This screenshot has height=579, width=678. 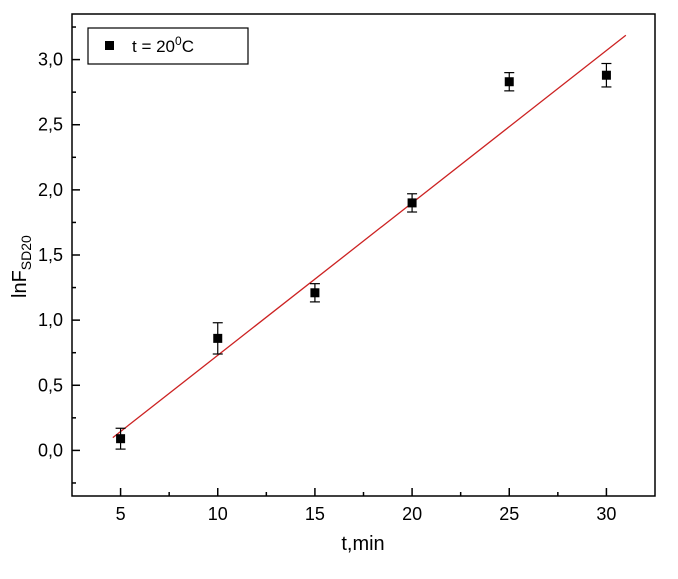 What do you see at coordinates (188, 46) in the screenshot?
I see `legend-label-suffix: C` at bounding box center [188, 46].